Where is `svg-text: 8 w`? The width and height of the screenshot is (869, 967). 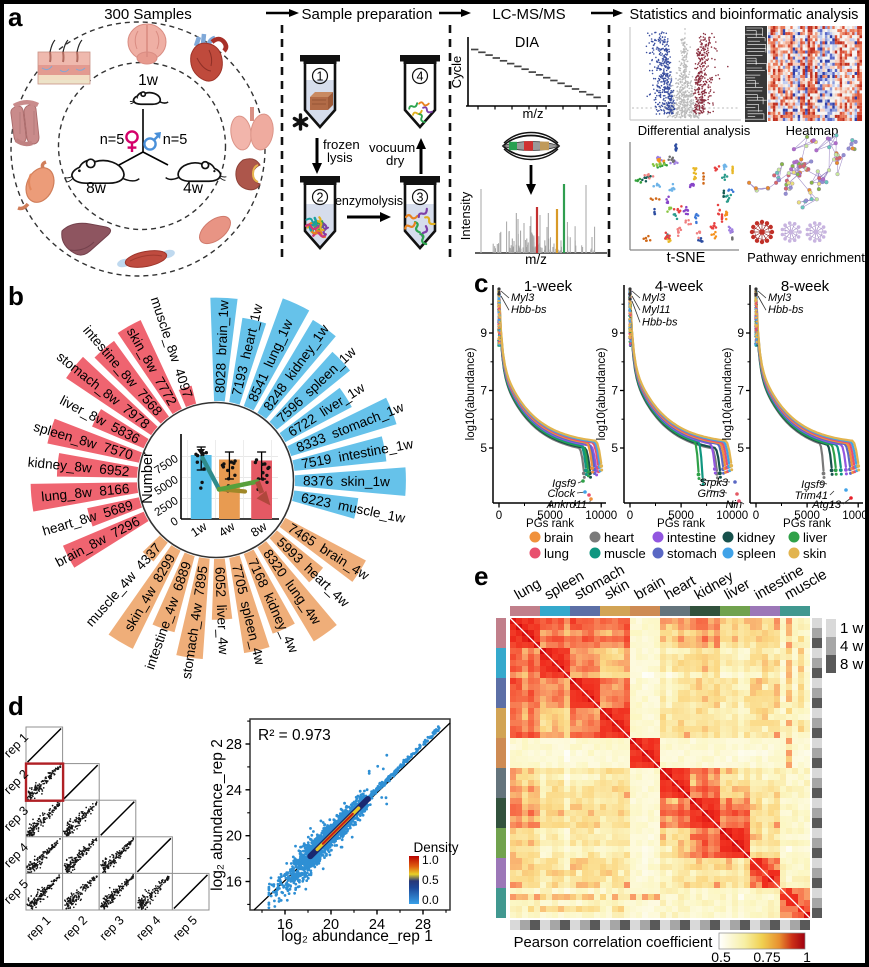 svg-text: 8 w is located at coordinates (852, 664).